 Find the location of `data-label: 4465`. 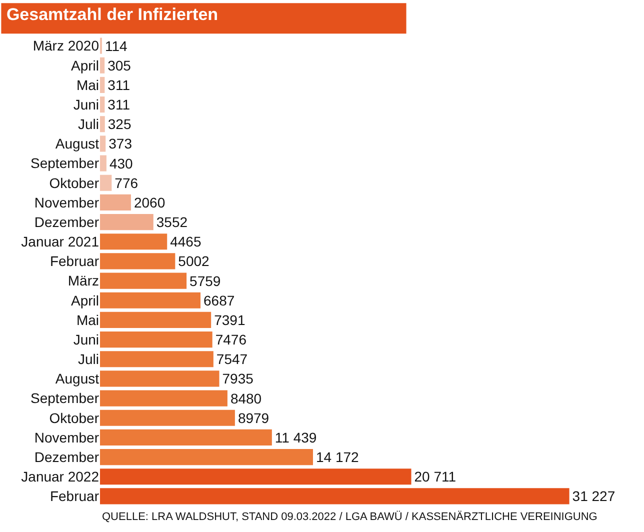

data-label: 4465 is located at coordinates (186, 242).